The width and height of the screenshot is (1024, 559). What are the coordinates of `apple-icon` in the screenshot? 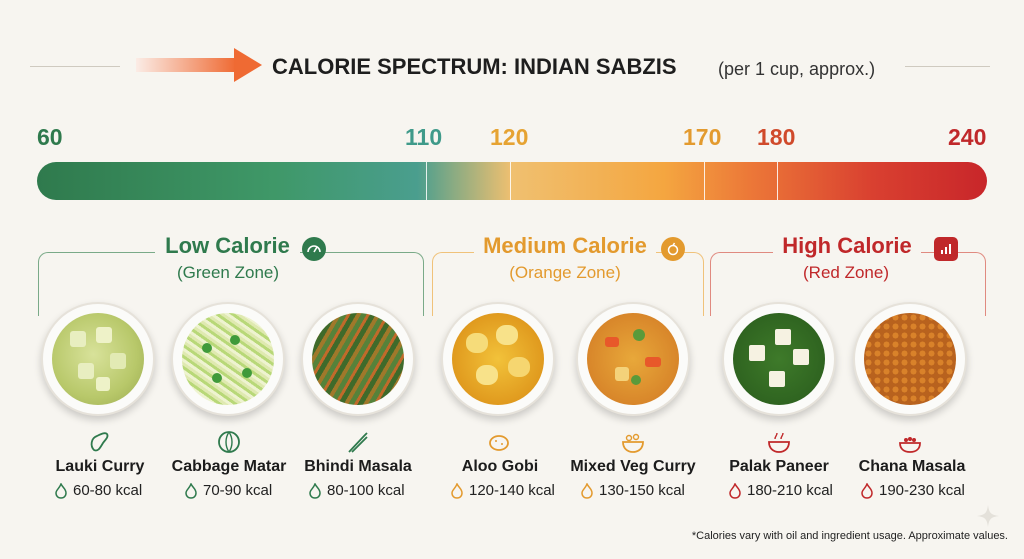 It's located at (673, 249).